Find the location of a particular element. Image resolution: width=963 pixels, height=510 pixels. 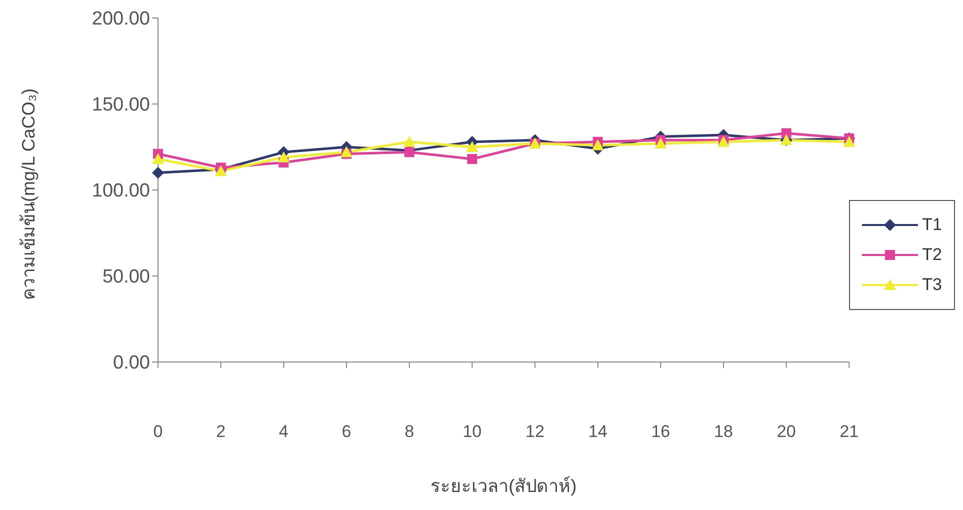

x-tick-label: 14 is located at coordinates (598, 432).